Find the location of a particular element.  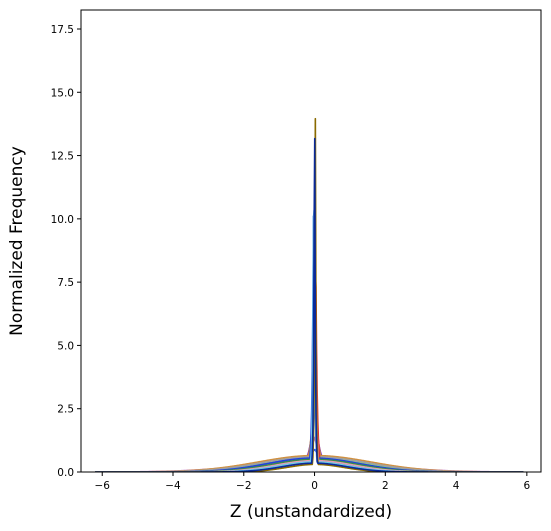

y-tick-label: 7.5 is located at coordinates (65, 283).